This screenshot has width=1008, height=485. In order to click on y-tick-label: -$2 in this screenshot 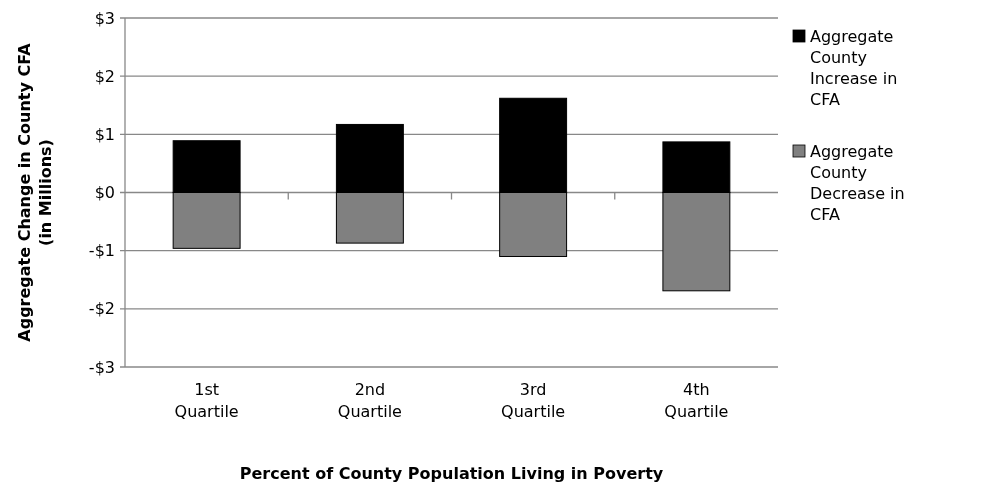, I will do `click(101, 309)`.